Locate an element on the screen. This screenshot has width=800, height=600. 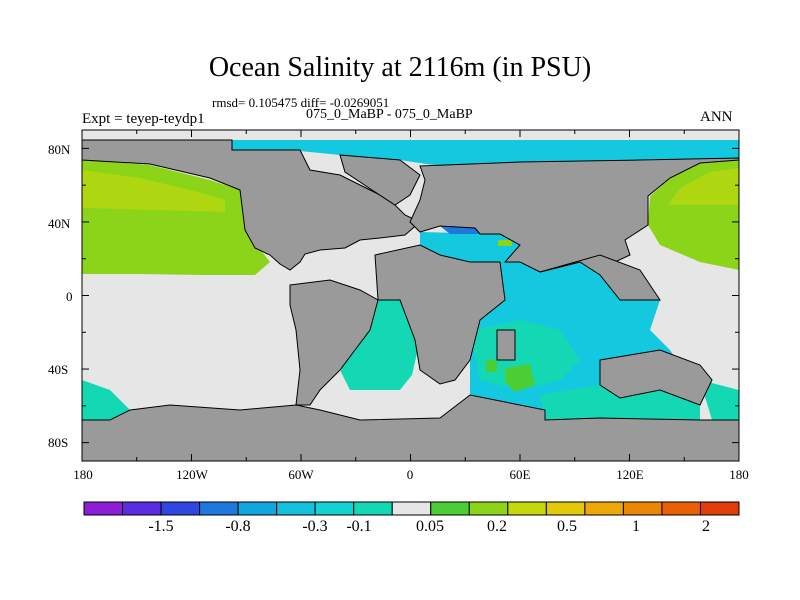
colorbar-label: 2 is located at coordinates (706, 526).